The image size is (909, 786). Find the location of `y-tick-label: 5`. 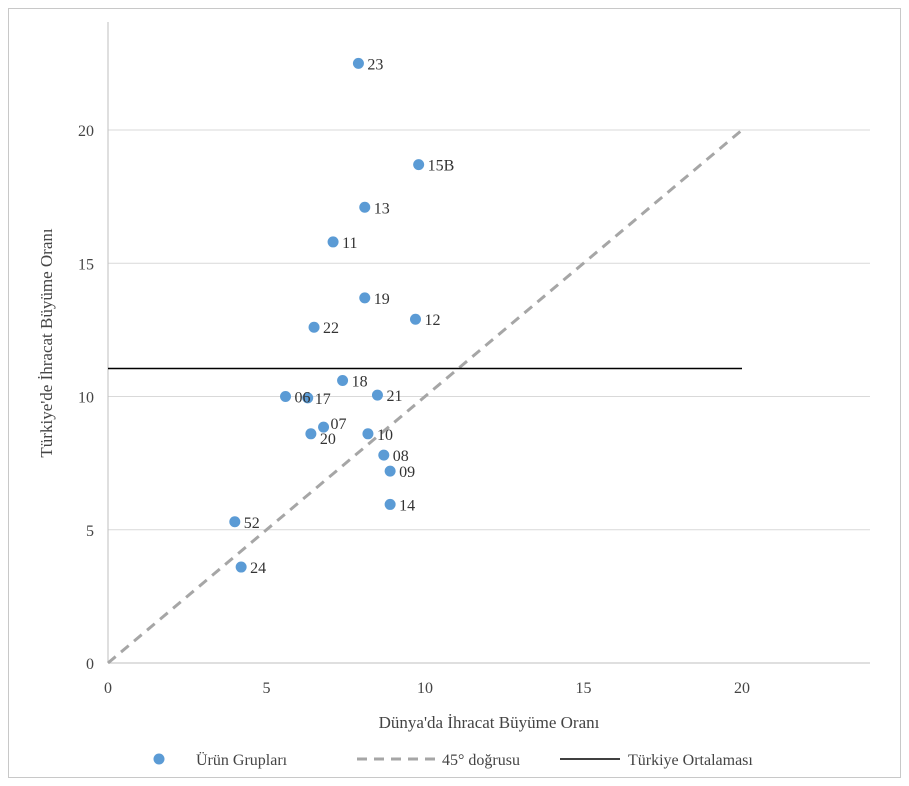

y-tick-label: 5 is located at coordinates (90, 531).